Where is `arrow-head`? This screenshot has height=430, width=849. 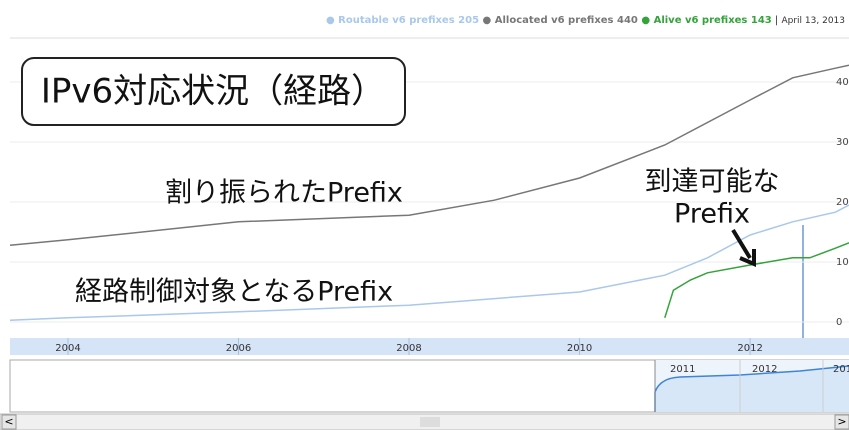 arrow-head is located at coordinates (747, 258).